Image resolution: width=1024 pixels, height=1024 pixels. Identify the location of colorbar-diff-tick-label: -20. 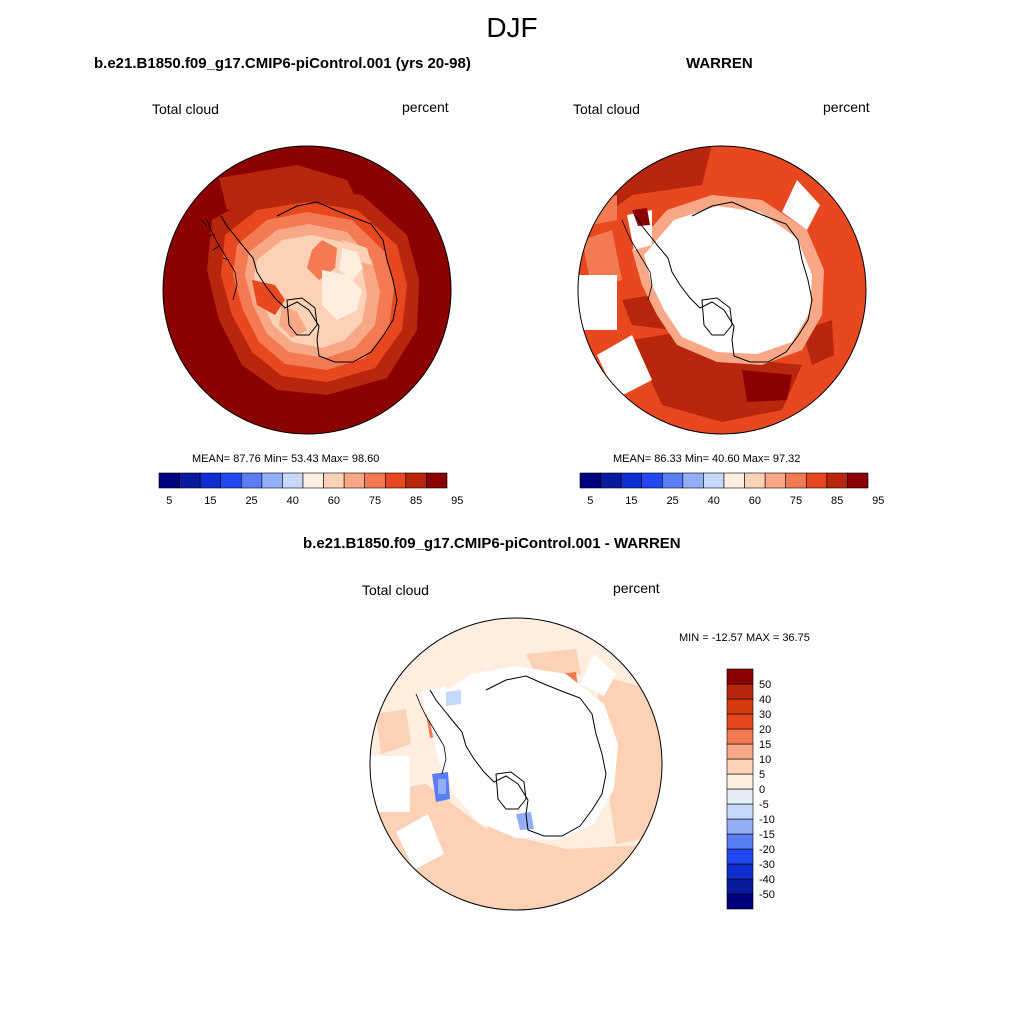
(767, 850).